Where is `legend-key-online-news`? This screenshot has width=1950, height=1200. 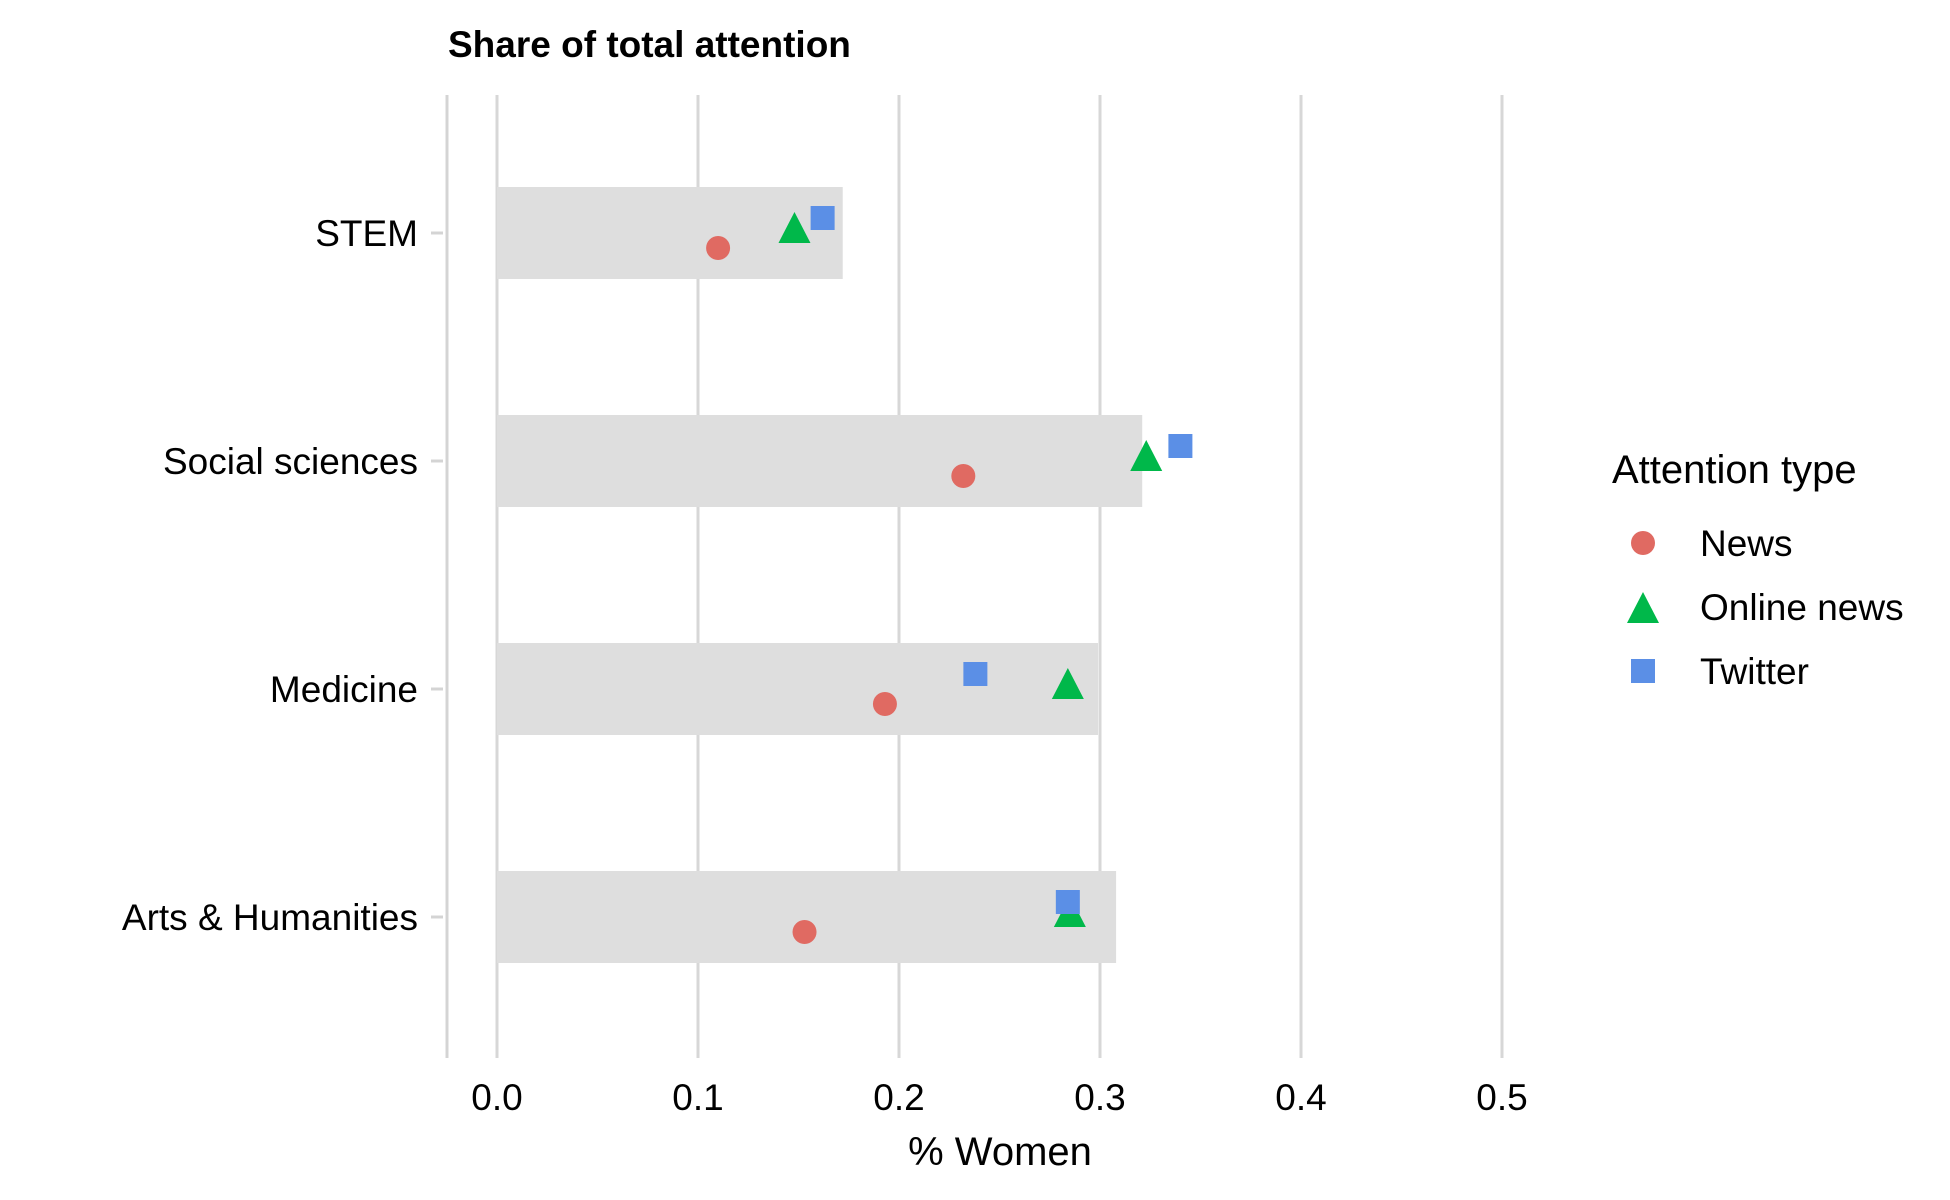
legend-key-online-news is located at coordinates (1643, 607).